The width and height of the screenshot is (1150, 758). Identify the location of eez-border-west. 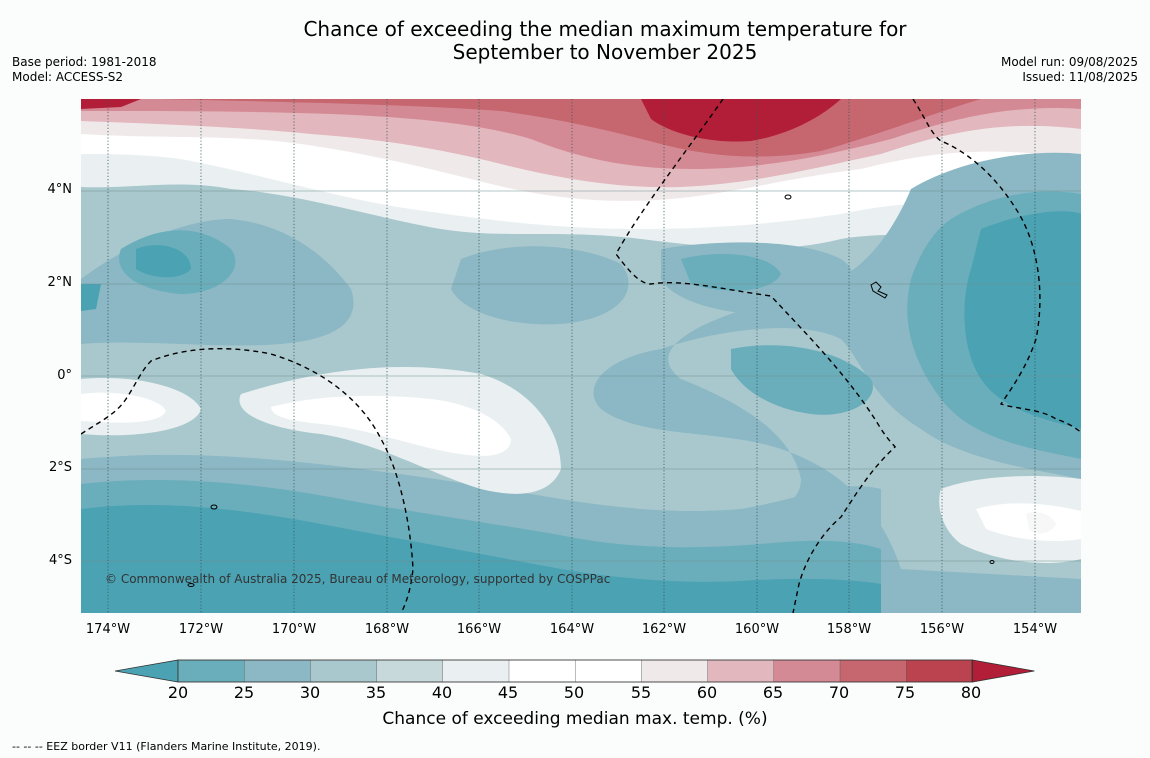
(247, 480).